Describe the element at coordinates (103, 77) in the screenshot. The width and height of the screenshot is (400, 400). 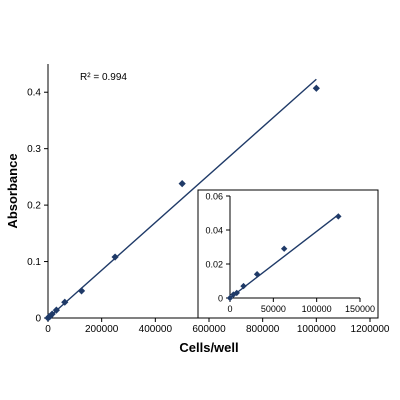
I see `r-squared-annotation: R² = 0.994` at that location.